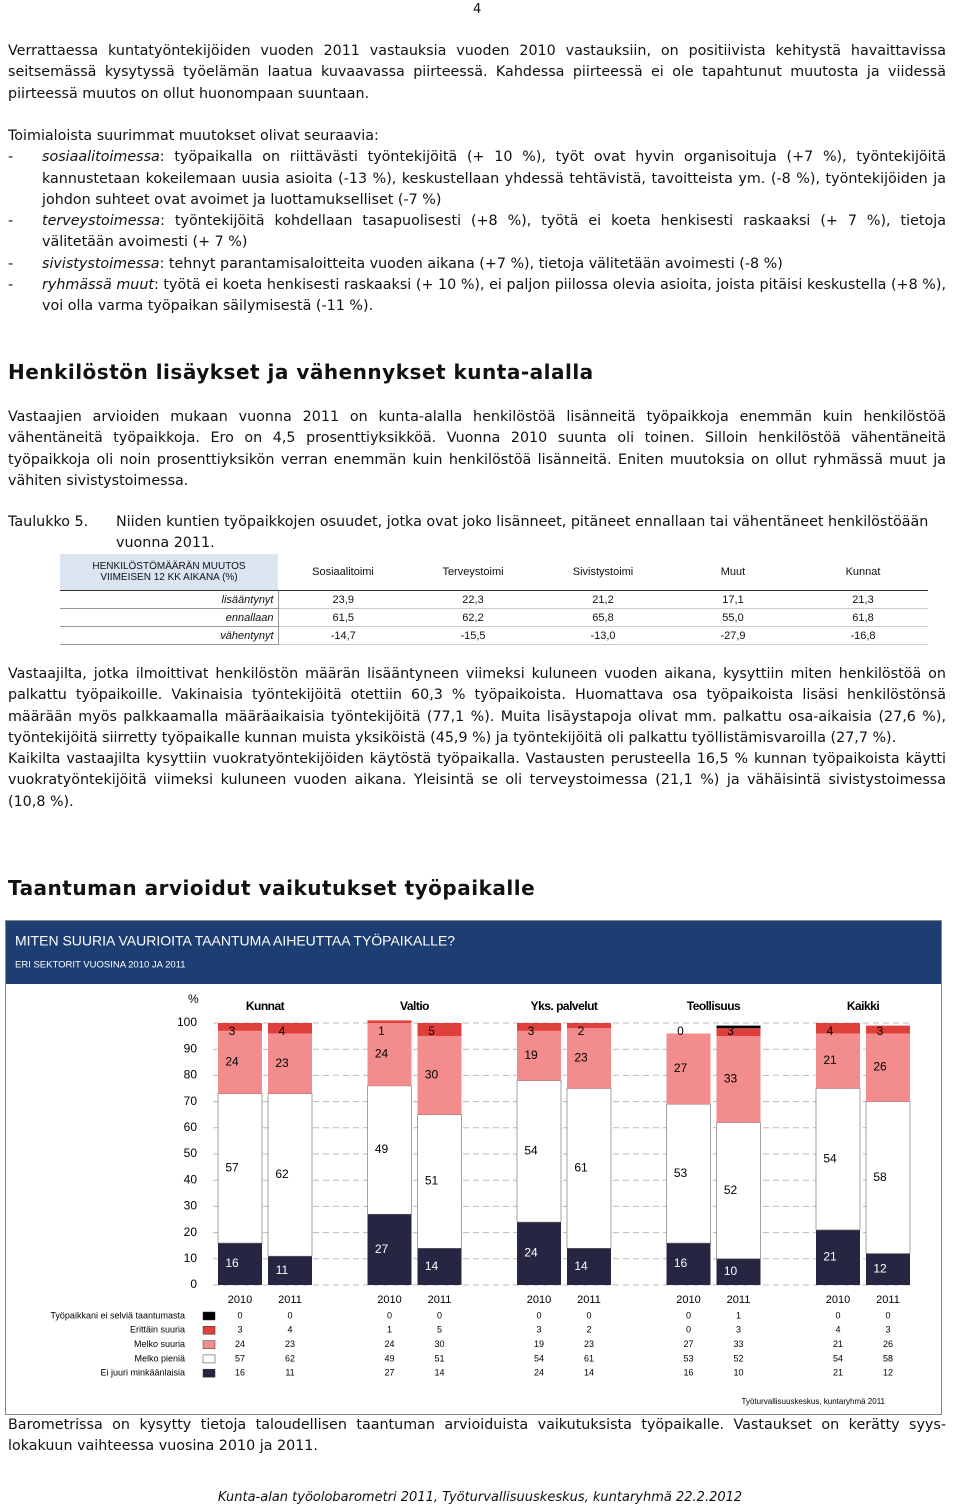  I want to click on y-tick-label: 40, so click(191, 1179).